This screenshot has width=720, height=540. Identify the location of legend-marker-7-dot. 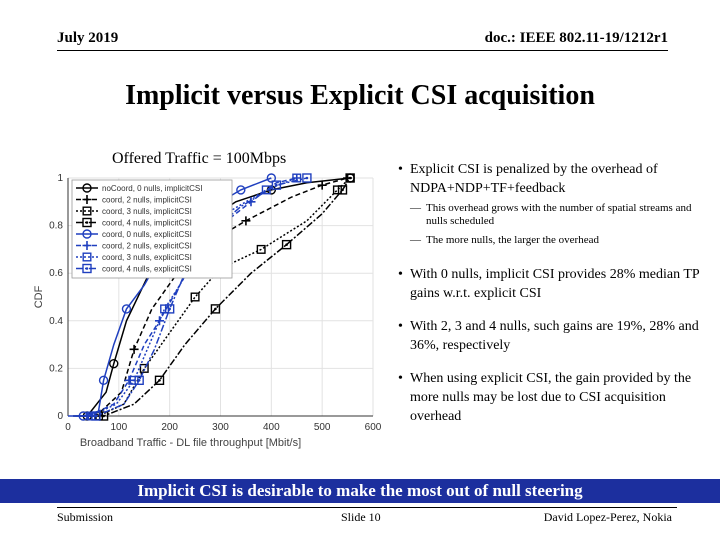
(87, 268).